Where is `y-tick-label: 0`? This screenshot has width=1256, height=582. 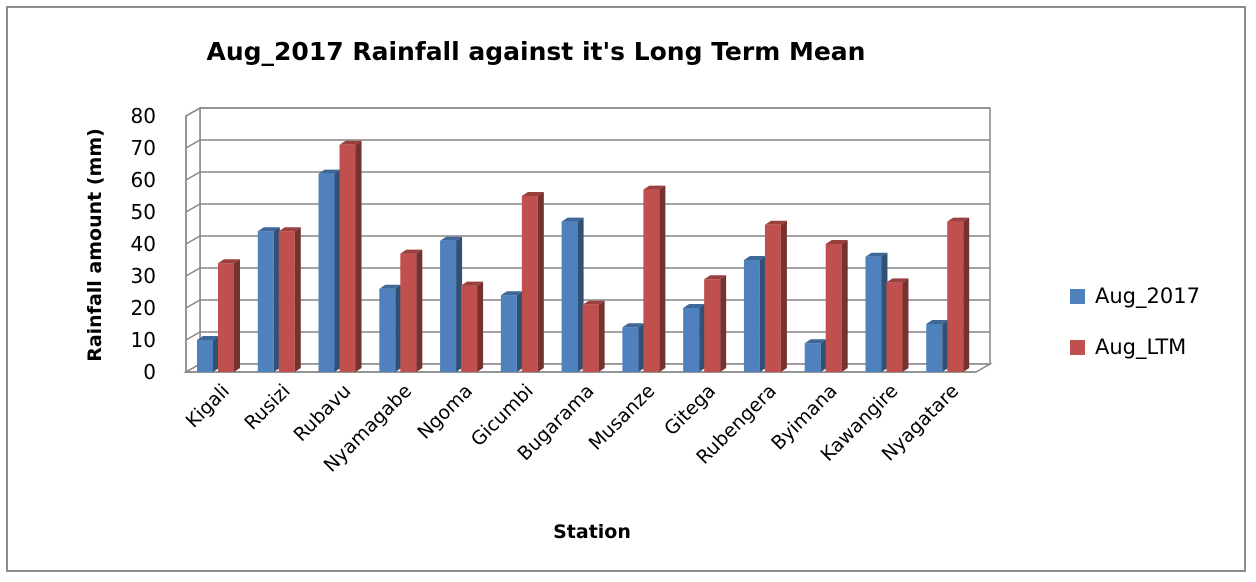
y-tick-label: 0 is located at coordinates (149, 372).